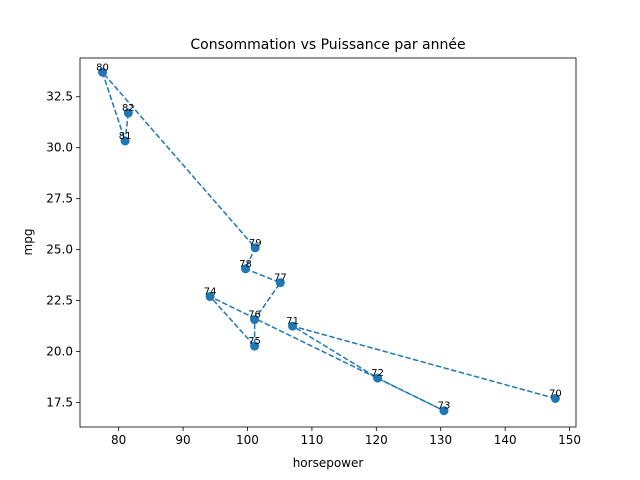 The height and width of the screenshot is (480, 640). What do you see at coordinates (440, 440) in the screenshot?
I see `x-tick-label: 130` at bounding box center [440, 440].